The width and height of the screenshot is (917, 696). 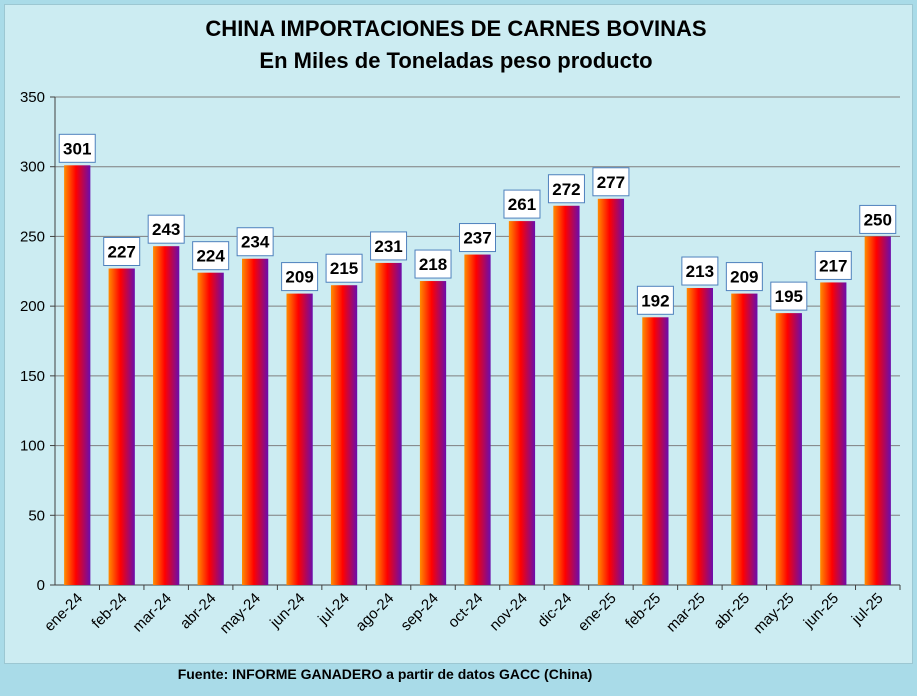 I want to click on x-tick-label: nov-24, so click(x=508, y=612).